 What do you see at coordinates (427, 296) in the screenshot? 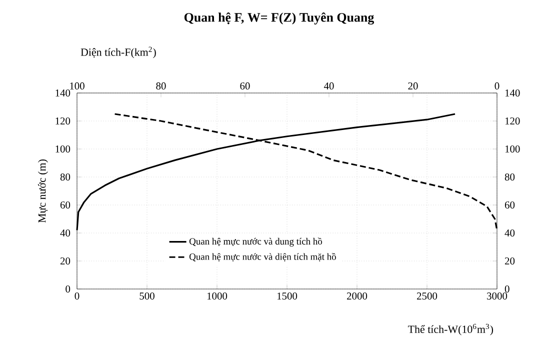
I see `x-tick-label: 2500` at bounding box center [427, 296].